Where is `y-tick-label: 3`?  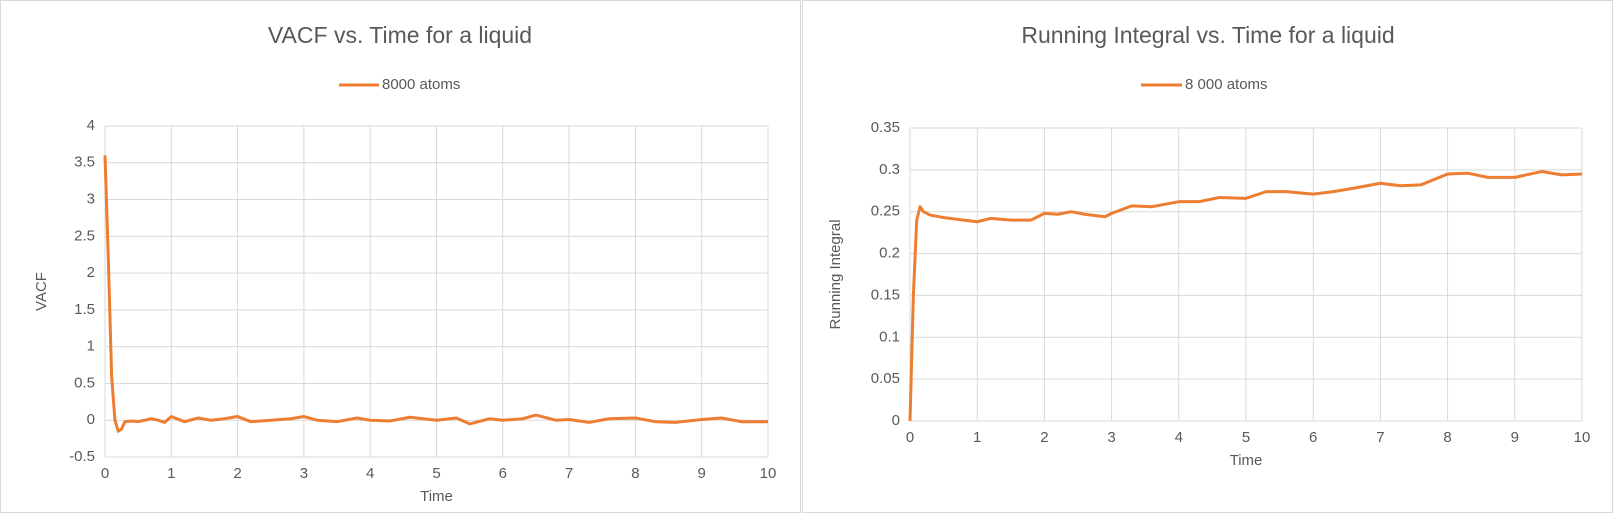 y-tick-label: 3 is located at coordinates (91, 199).